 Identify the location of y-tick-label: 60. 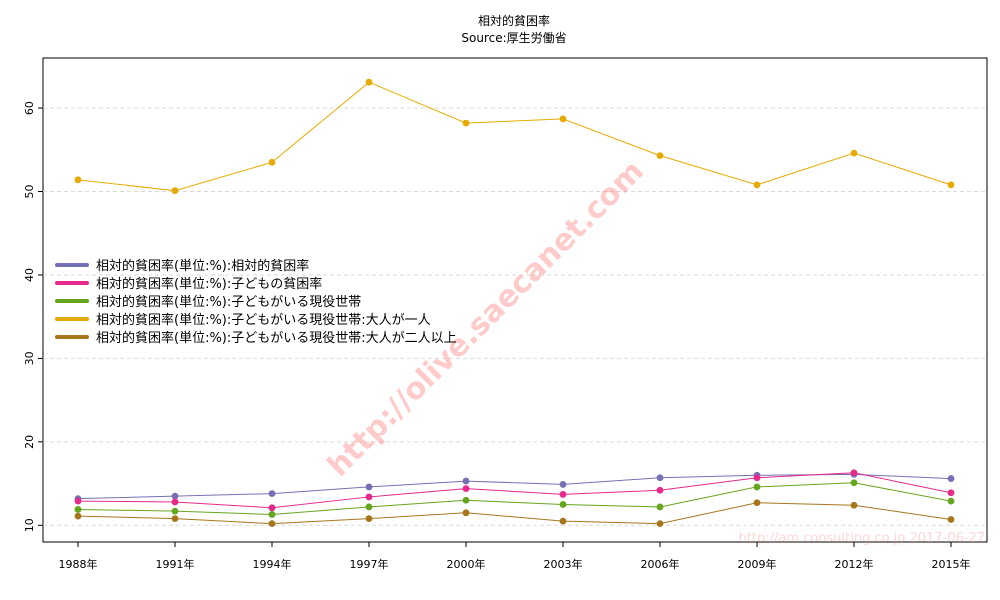
(29, 108).